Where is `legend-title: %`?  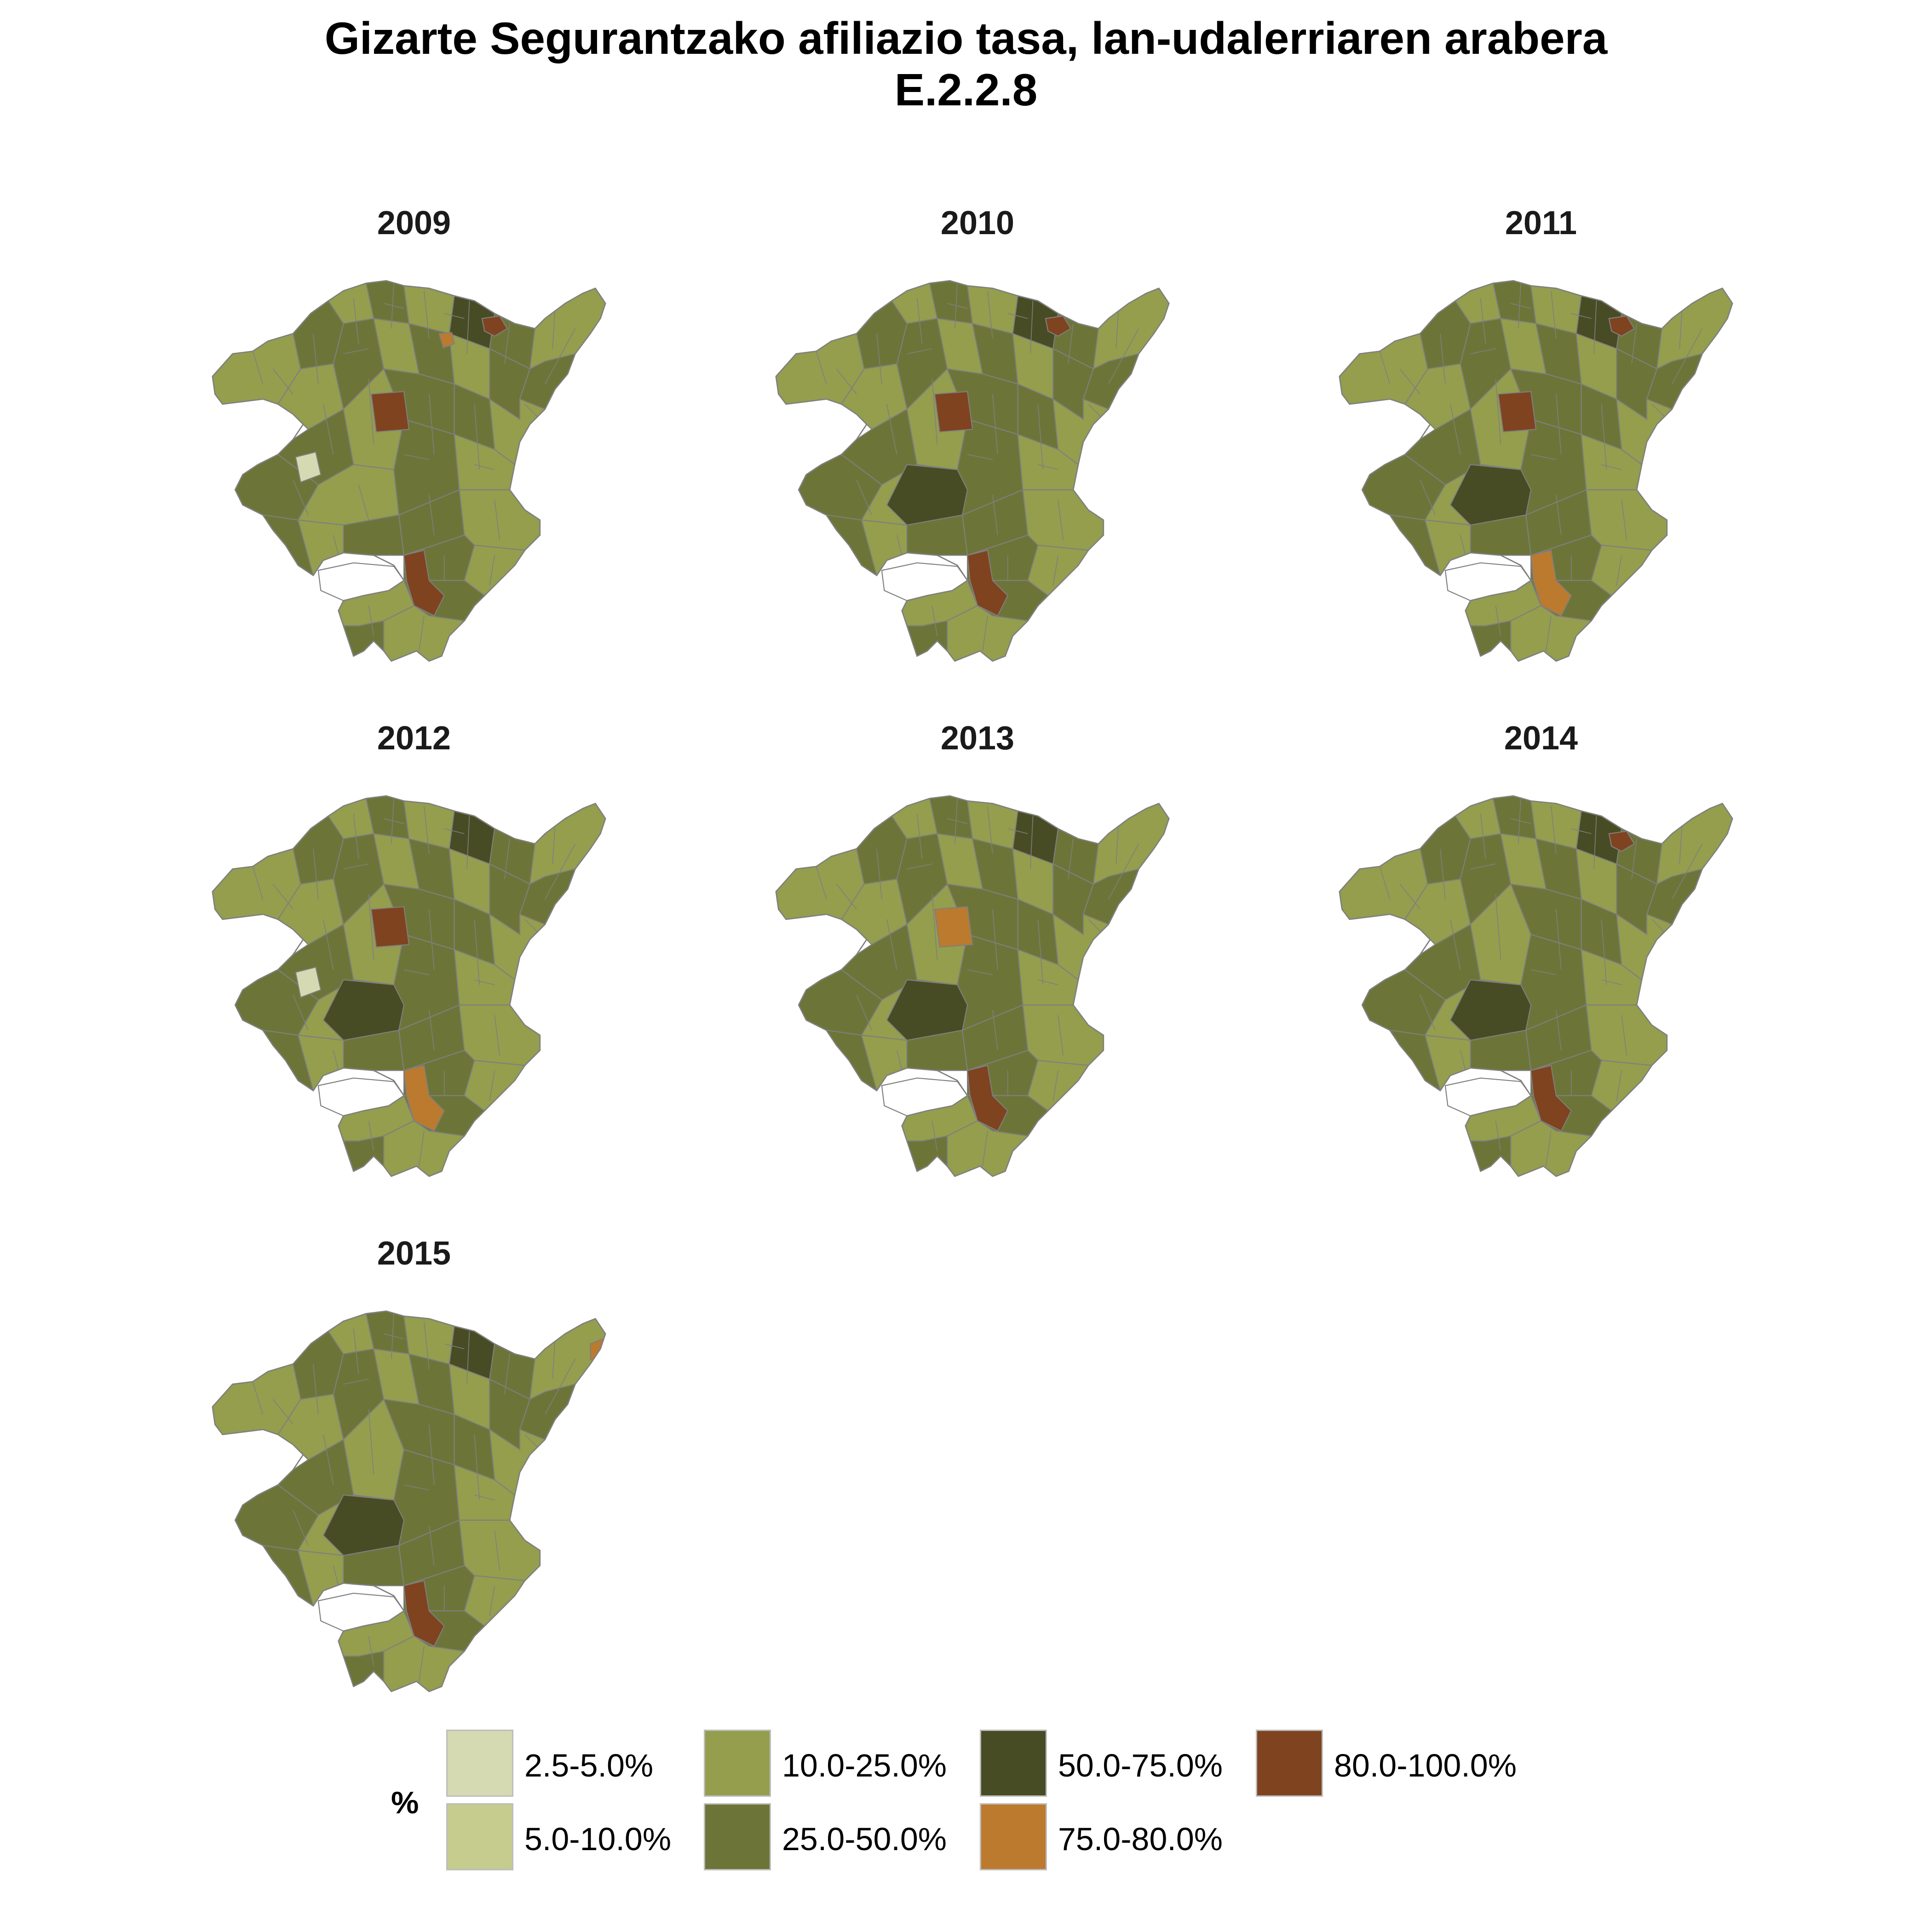
legend-title: % is located at coordinates (405, 1802).